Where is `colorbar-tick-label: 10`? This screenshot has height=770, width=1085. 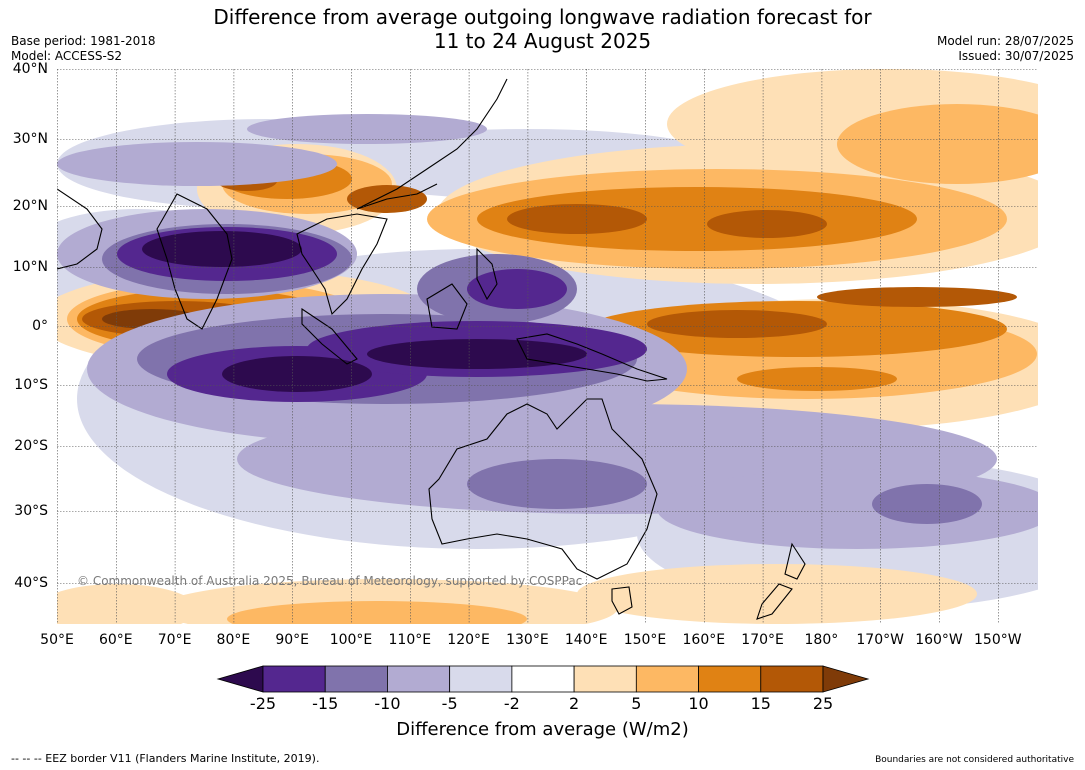 colorbar-tick-label: 10 is located at coordinates (698, 703).